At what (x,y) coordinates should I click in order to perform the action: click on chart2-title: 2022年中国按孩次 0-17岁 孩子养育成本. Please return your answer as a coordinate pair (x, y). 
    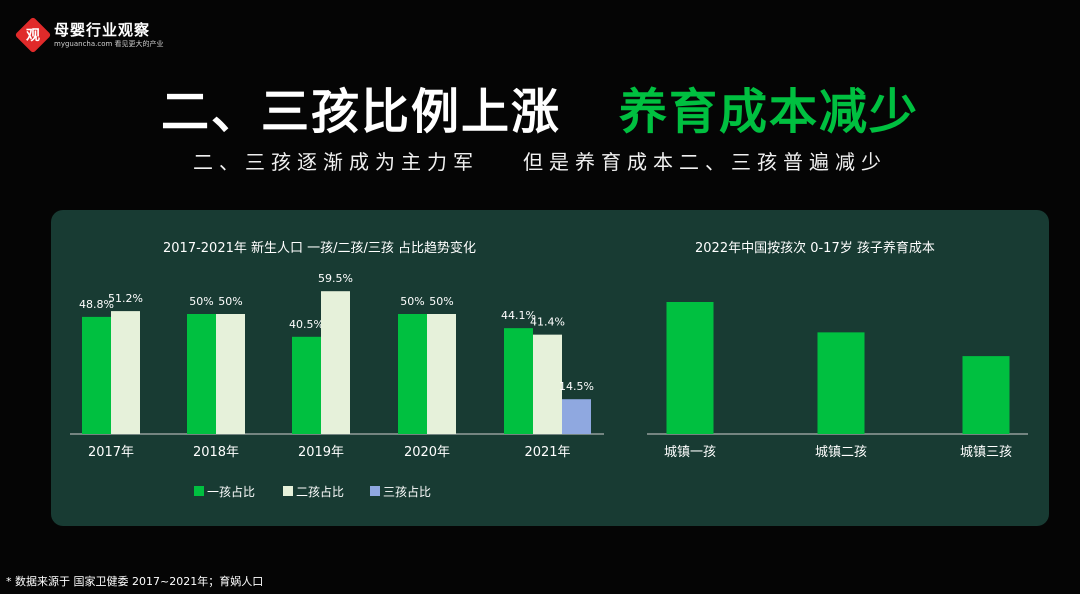
    Looking at the image, I should click on (815, 248).